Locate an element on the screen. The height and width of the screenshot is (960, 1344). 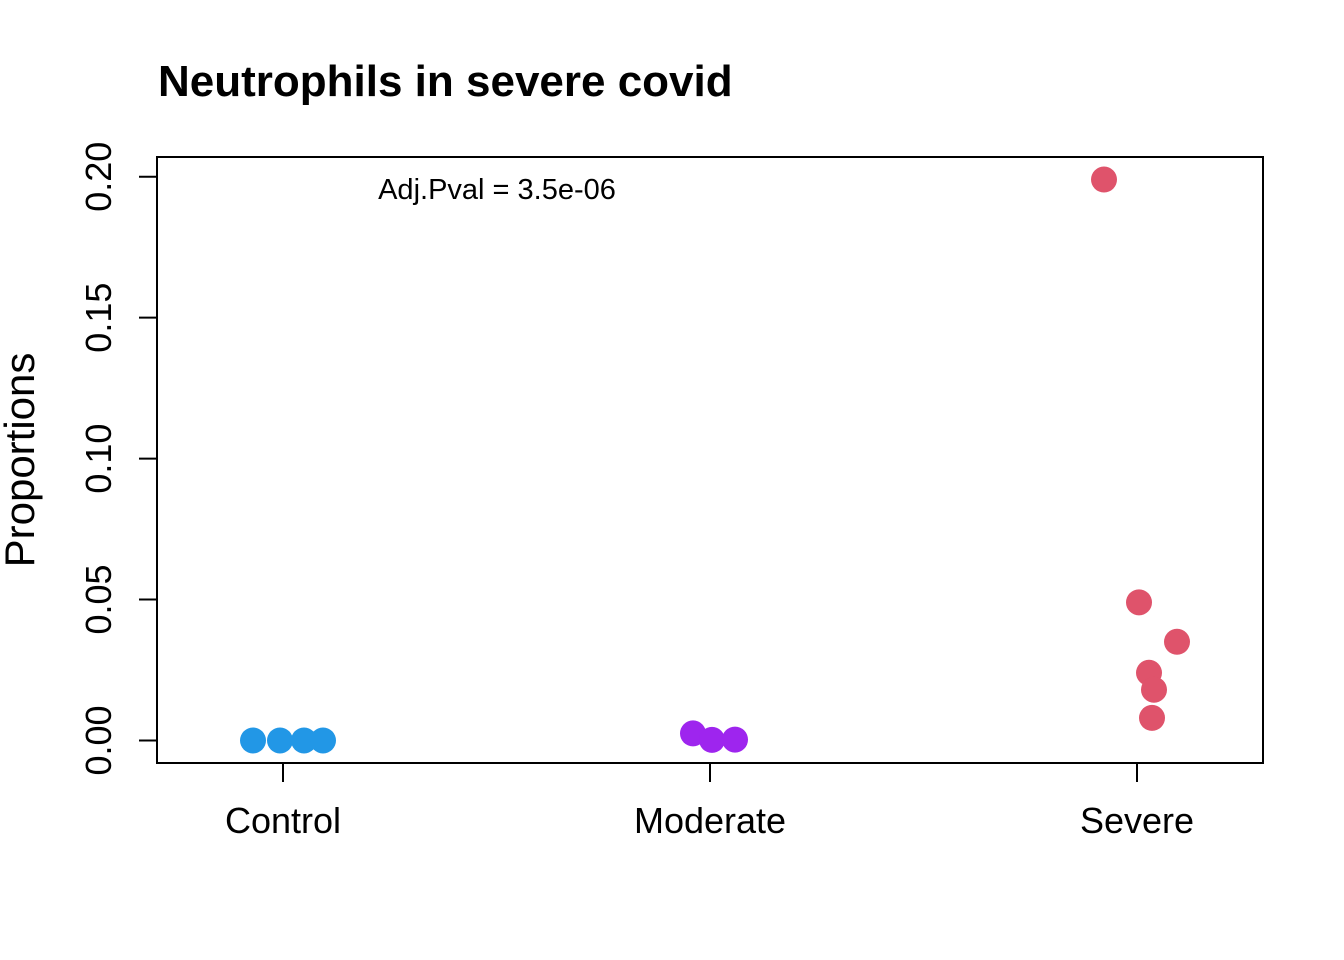
y-tick-label: 0.00 is located at coordinates (98, 740).